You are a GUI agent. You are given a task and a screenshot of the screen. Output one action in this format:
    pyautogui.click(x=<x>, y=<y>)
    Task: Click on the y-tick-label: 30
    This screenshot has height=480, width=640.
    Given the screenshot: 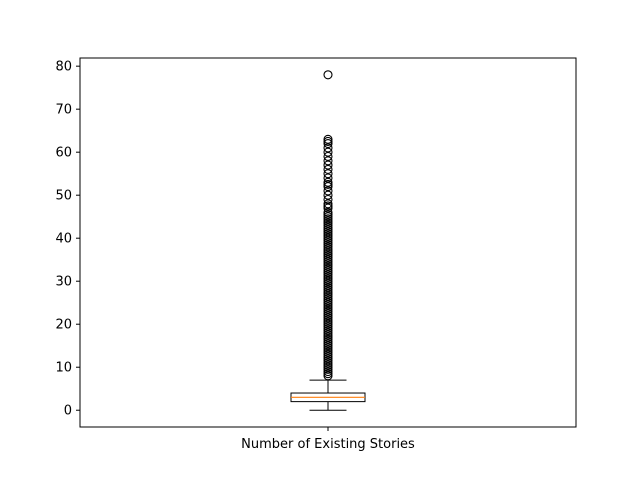 What is the action you would take?
    pyautogui.click(x=63, y=282)
    